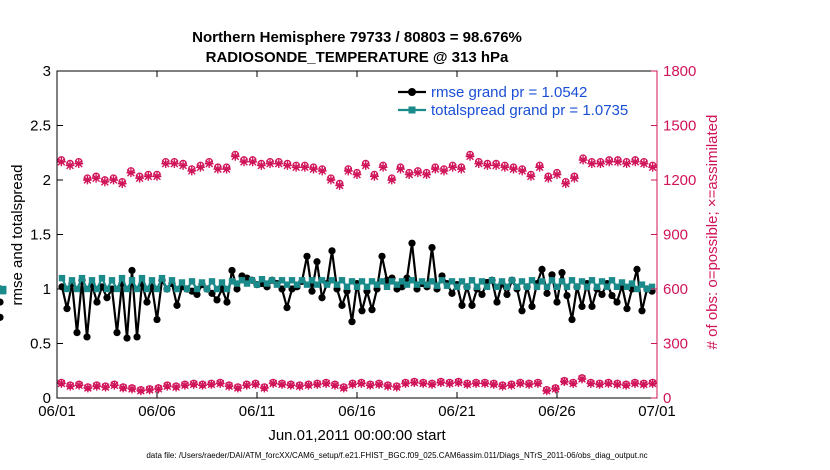  I want to click on x-axis-label: Jun.01,2011 00:00:00 start, so click(357, 435).